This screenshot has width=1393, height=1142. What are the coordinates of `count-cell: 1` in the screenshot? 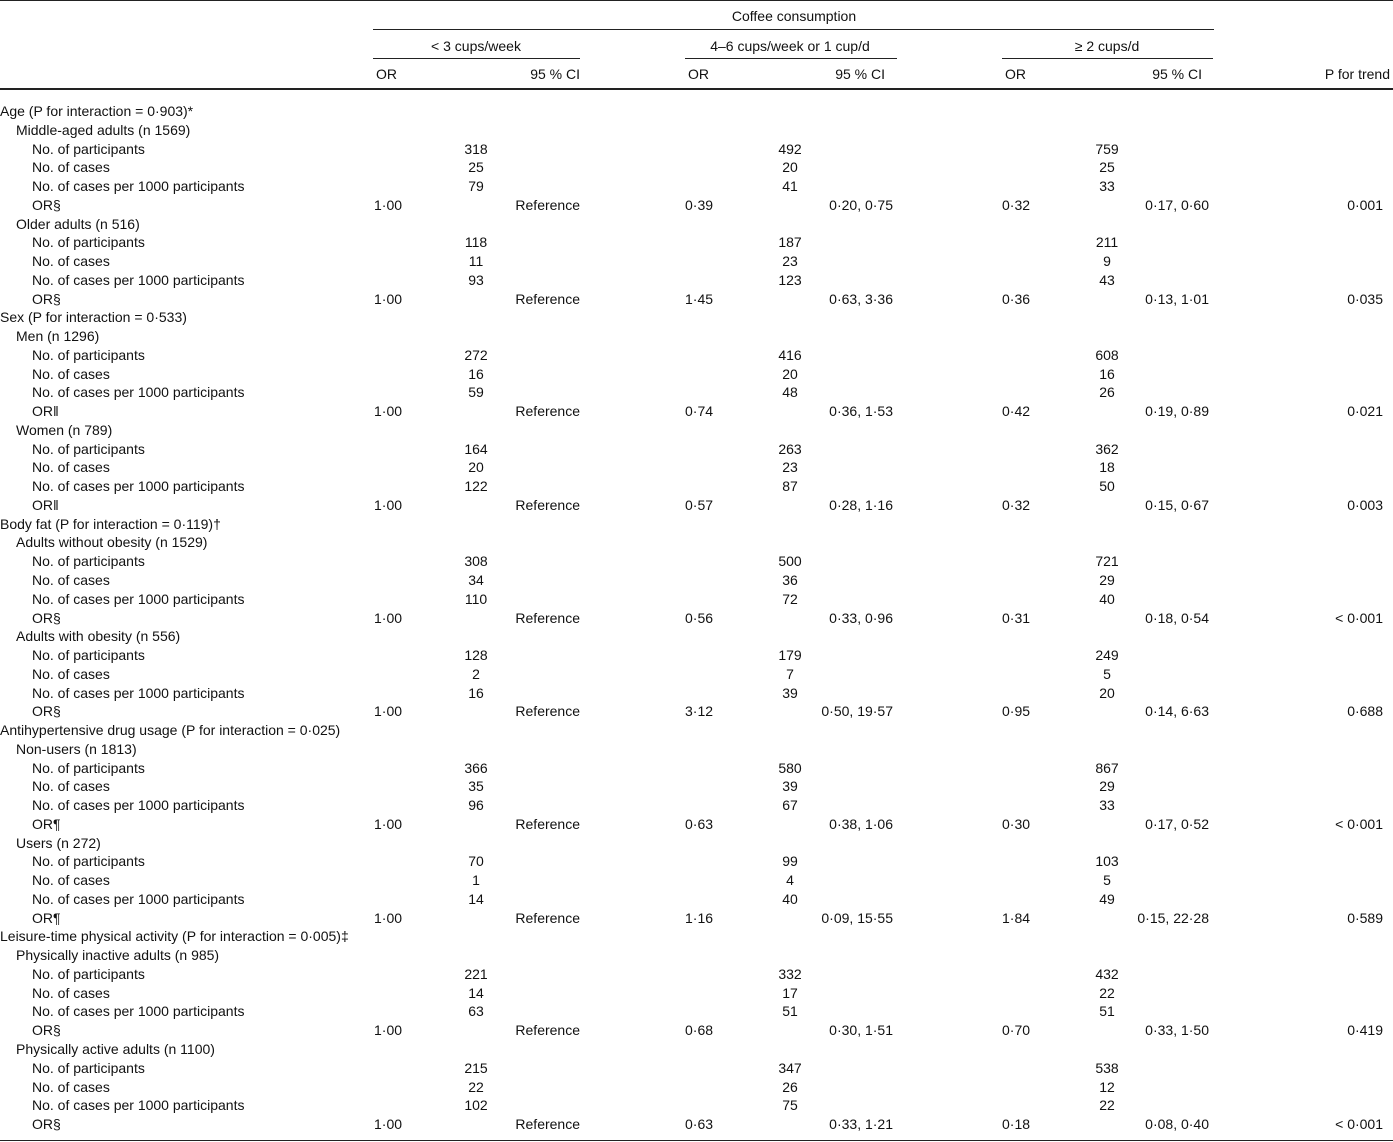 It's located at (476, 880).